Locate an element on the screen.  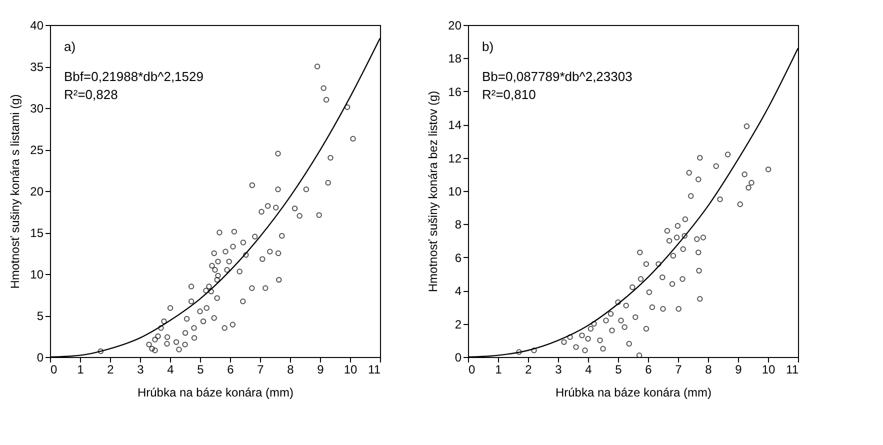
y-tick-label: 2 is located at coordinates (458, 324).